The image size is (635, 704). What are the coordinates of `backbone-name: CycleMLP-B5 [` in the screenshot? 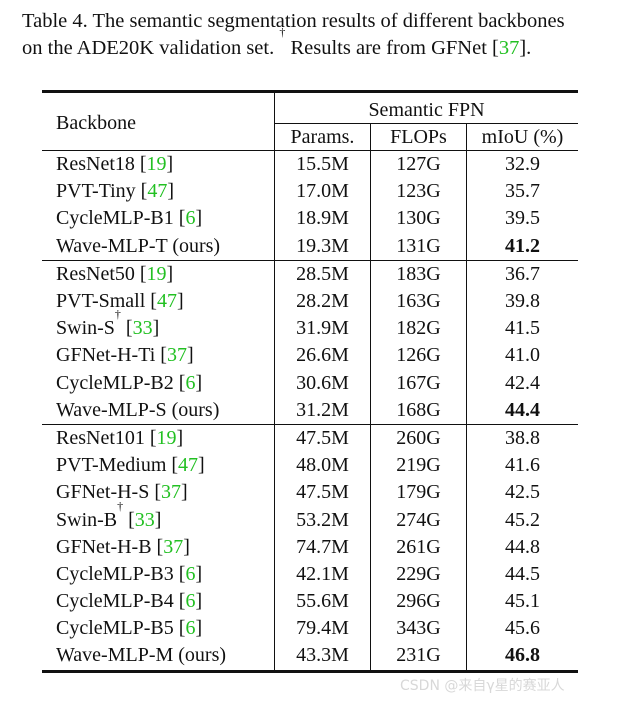 It's located at (121, 628).